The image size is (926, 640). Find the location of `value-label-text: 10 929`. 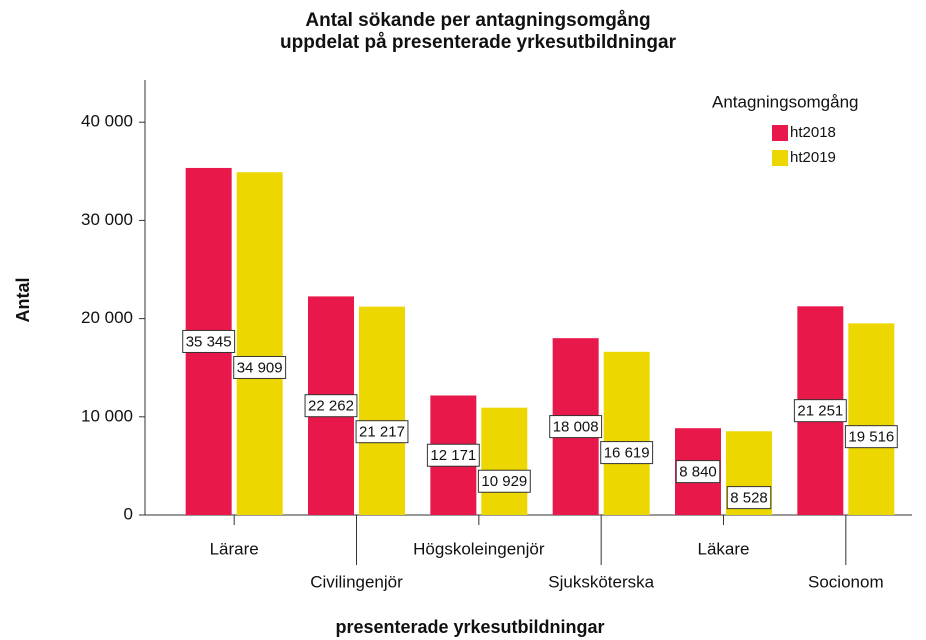

value-label-text: 10 929 is located at coordinates (504, 481).